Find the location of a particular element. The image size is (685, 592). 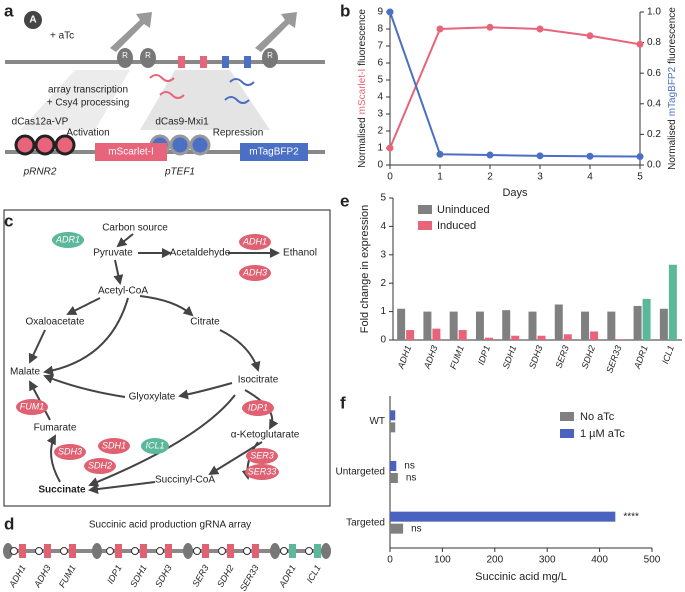

gene: SER3 is located at coordinates (200, 575).